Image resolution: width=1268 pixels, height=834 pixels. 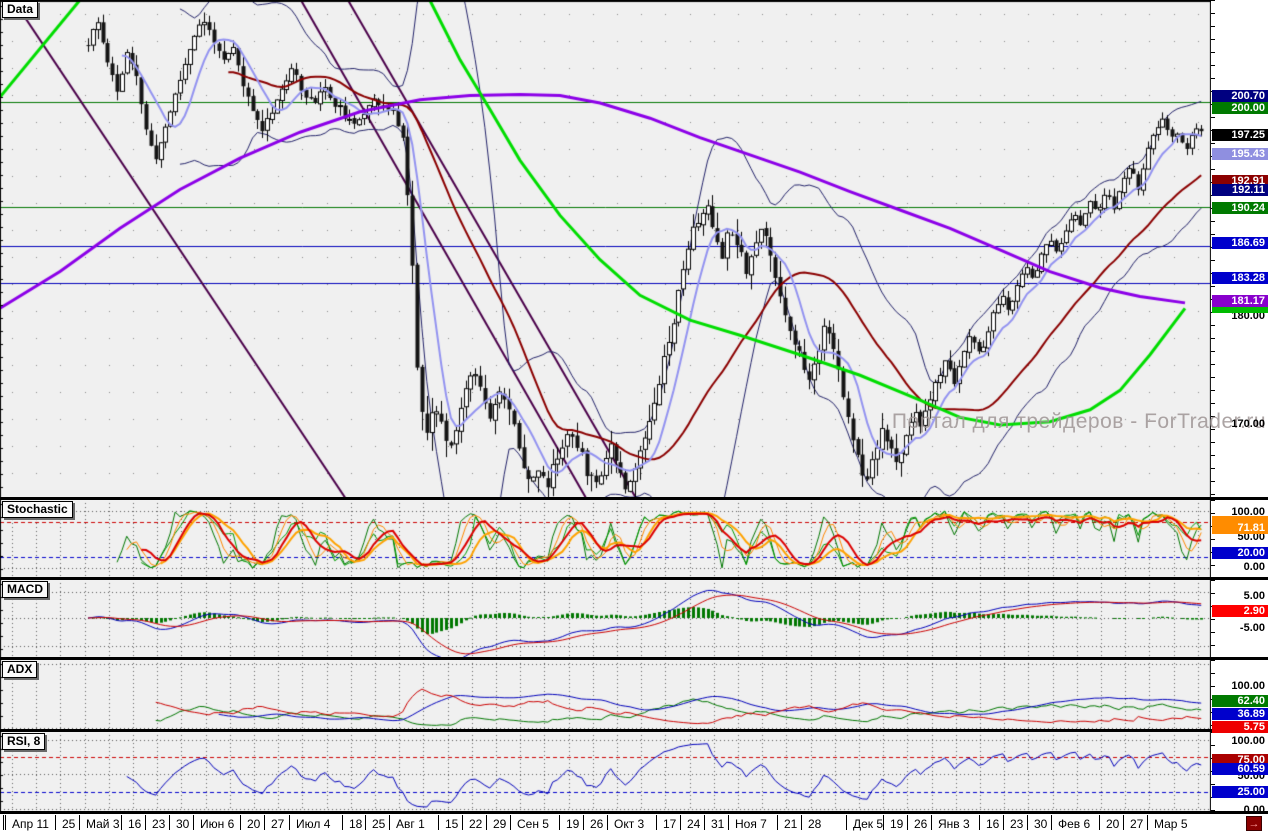 What do you see at coordinates (25, 589) in the screenshot?
I see `macd-label: MACD` at bounding box center [25, 589].